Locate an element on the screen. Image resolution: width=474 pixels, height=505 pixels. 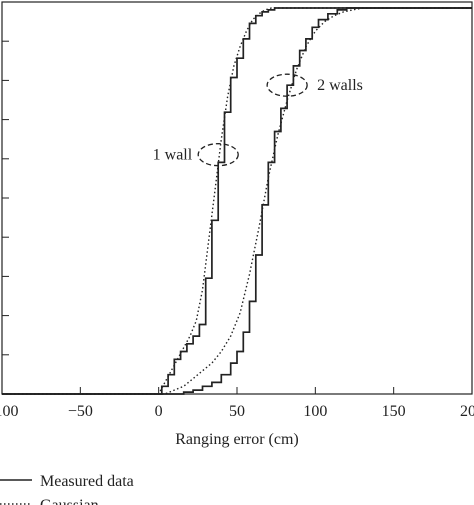
legend: Measured data Gaussian is located at coordinates (67, 489).